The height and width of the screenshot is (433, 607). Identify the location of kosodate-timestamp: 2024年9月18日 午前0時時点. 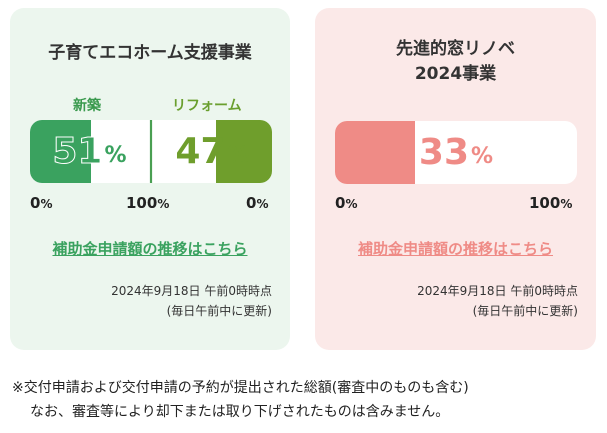
(191, 291).